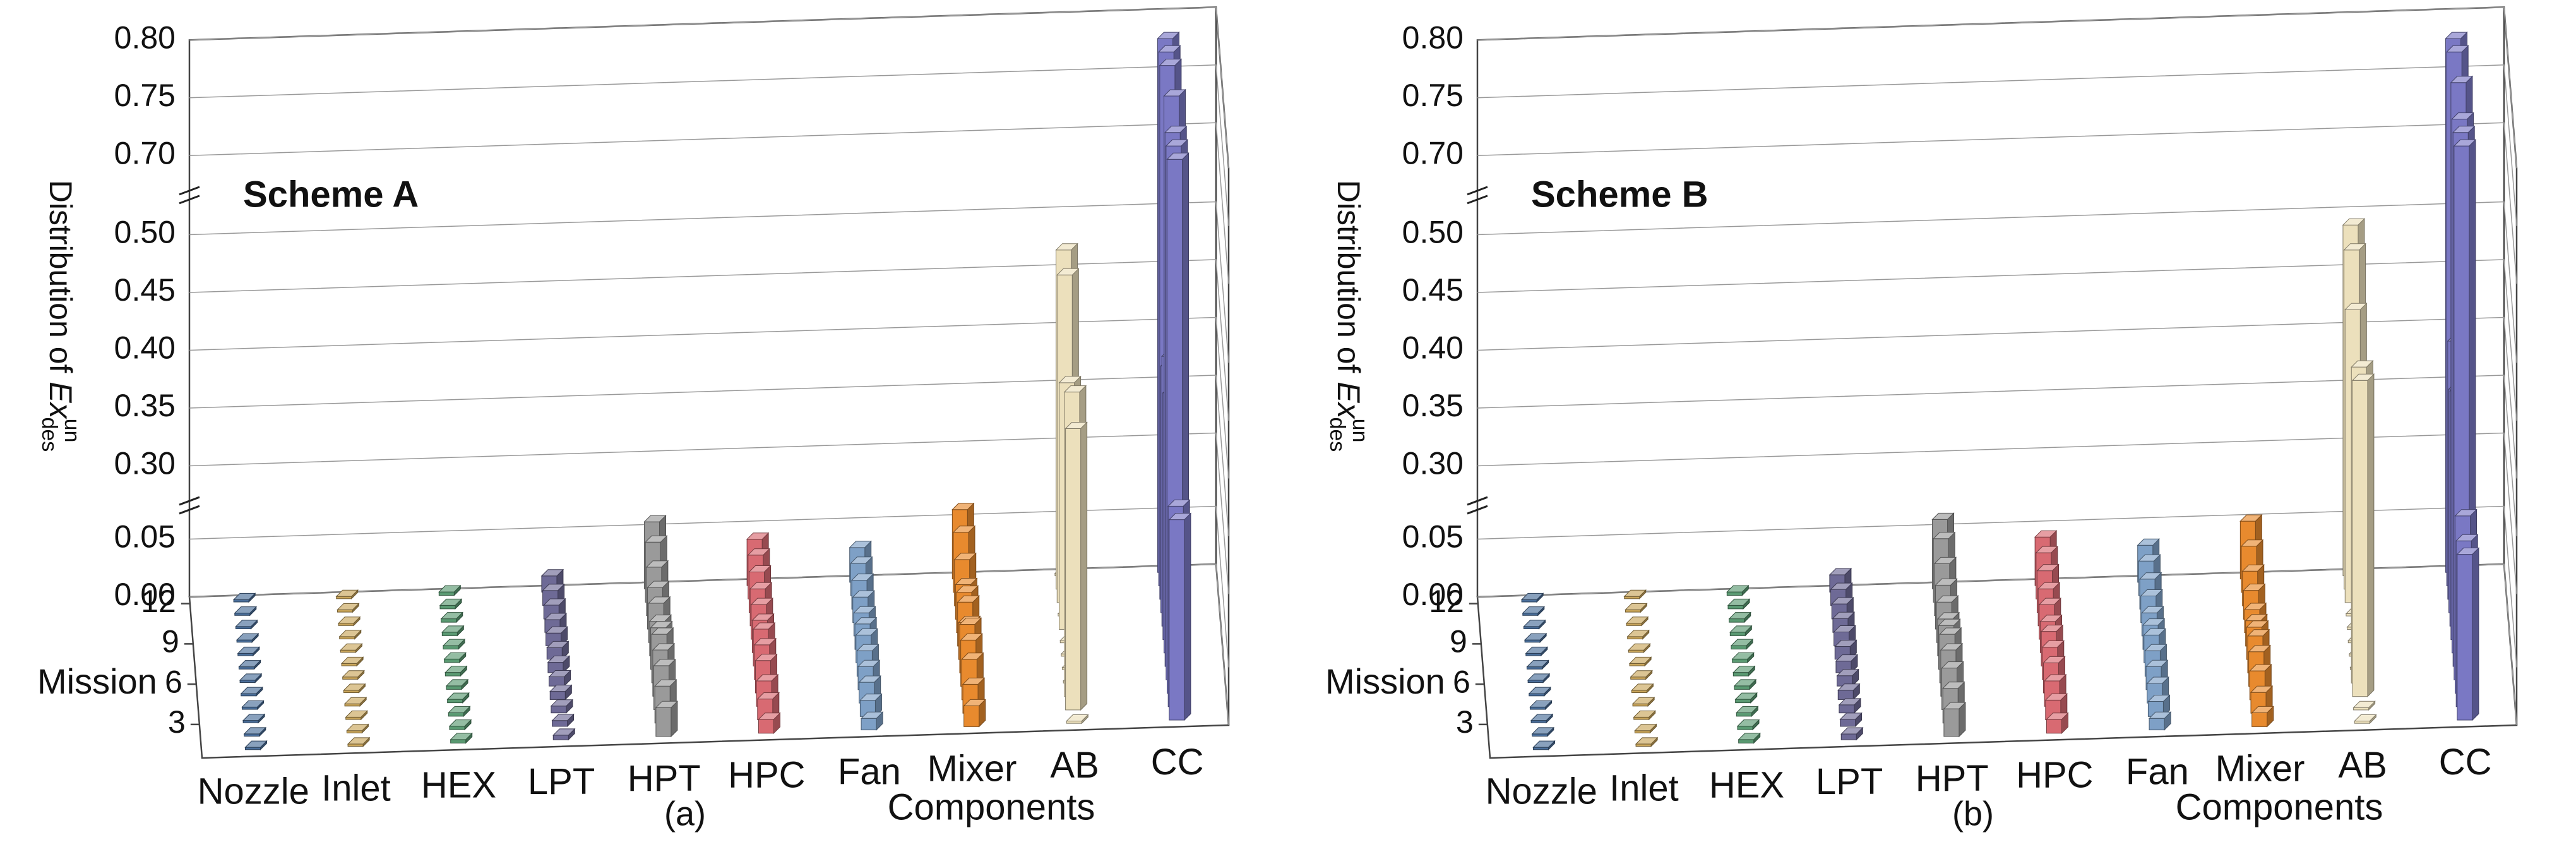 The image size is (2576, 854). What do you see at coordinates (1074, 765) in the screenshot?
I see `x-tick-label: AB` at bounding box center [1074, 765].